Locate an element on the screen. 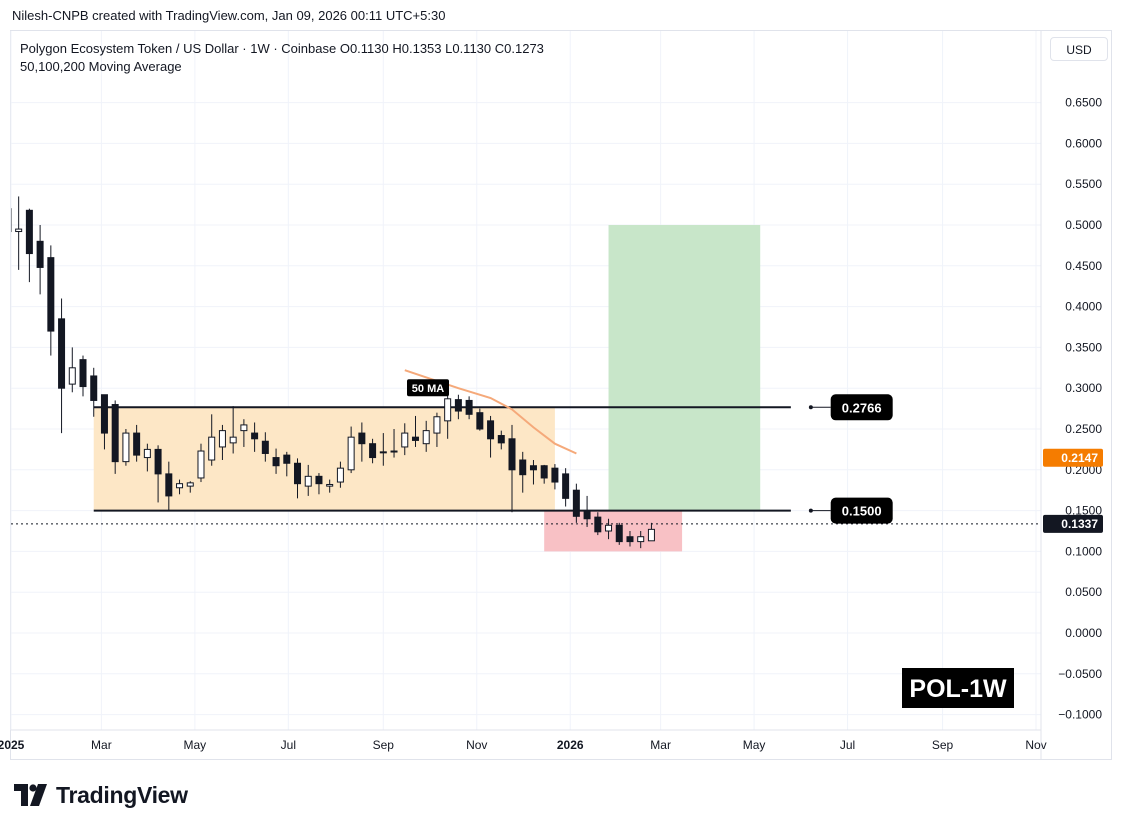 The width and height of the screenshot is (1124, 828). ma-label-badge is located at coordinates (428, 388).